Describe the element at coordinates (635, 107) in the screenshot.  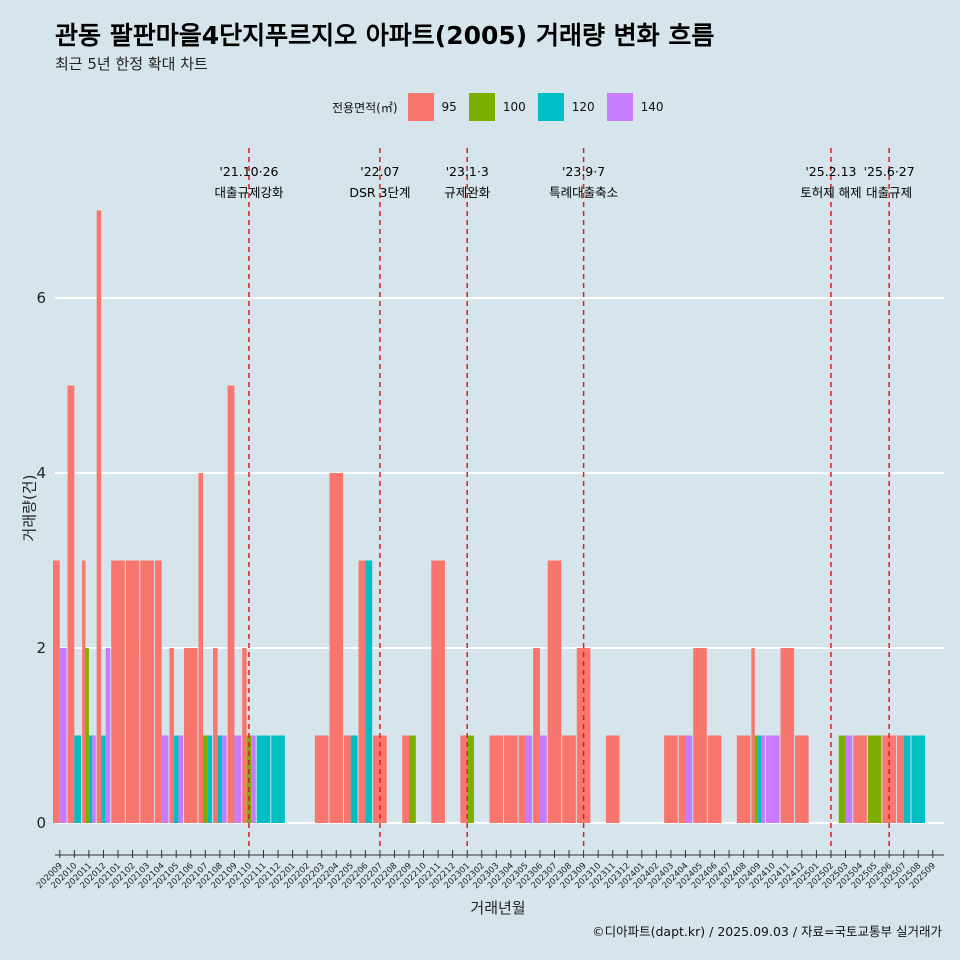
I see `legend-item-140: 140` at that location.